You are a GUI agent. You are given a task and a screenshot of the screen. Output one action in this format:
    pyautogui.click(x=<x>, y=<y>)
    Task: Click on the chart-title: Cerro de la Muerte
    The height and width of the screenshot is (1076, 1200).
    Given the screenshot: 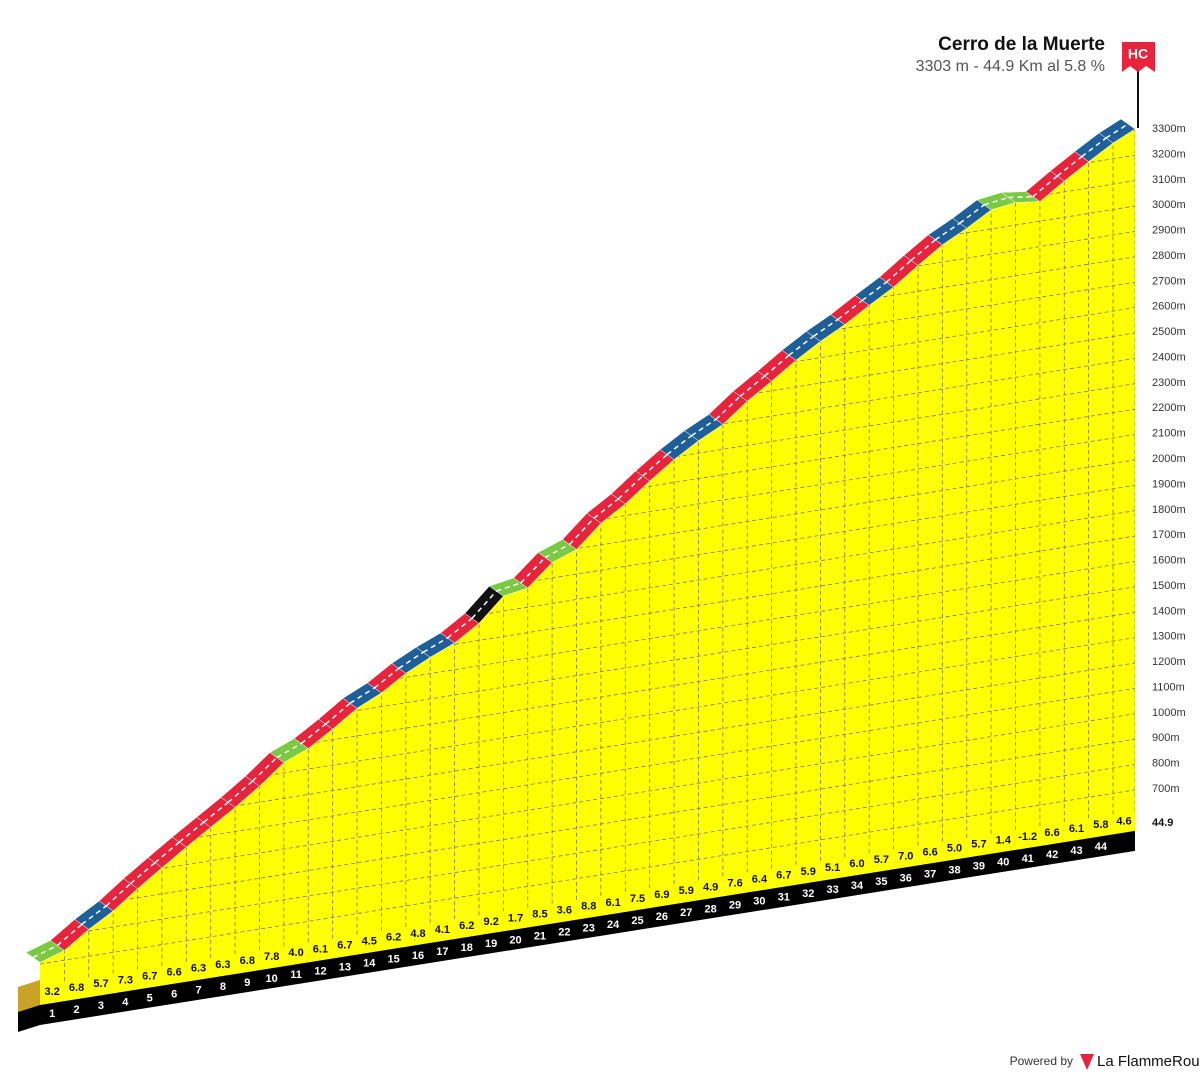 What is the action you would take?
    pyautogui.click(x=1021, y=44)
    